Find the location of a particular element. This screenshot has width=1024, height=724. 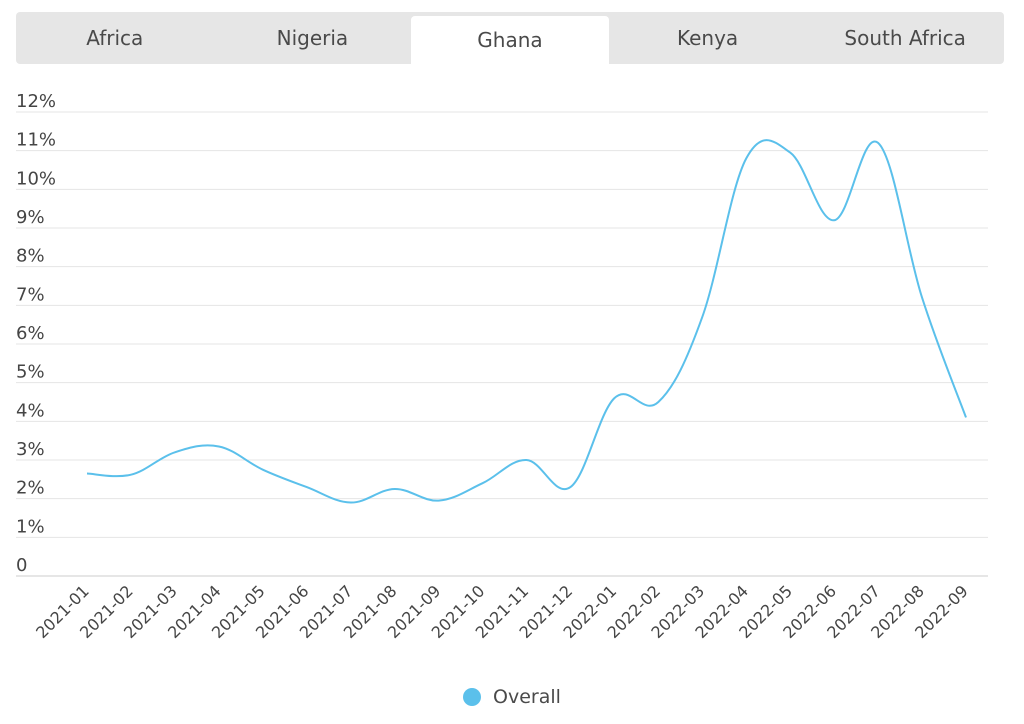

y-tick-label: 12% is located at coordinates (36, 101).